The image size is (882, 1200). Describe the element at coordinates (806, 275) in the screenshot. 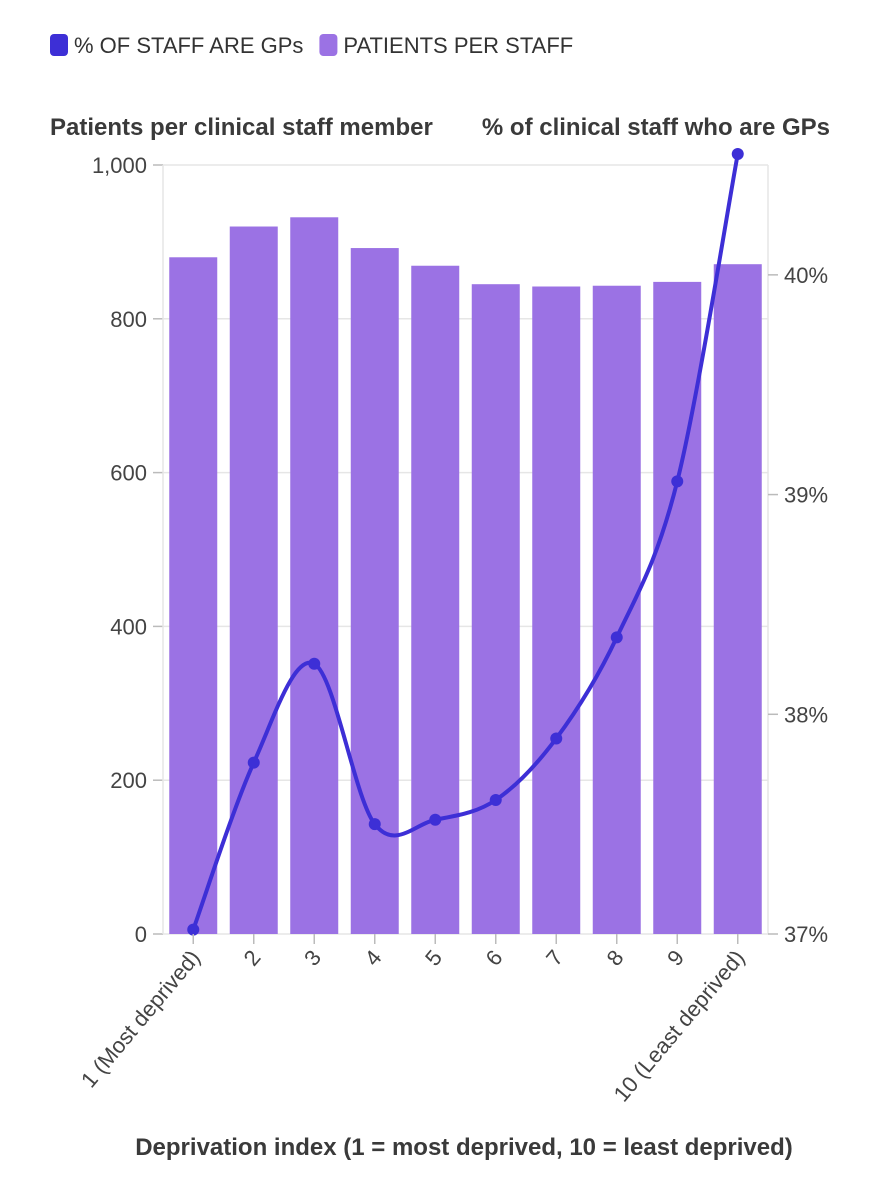

I see `right-tick-label: 40%` at that location.